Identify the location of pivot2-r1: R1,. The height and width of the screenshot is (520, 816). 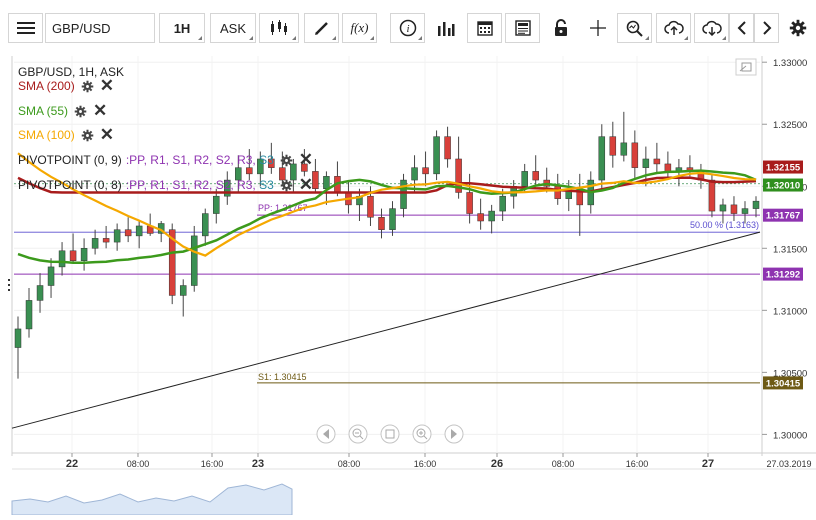
(159, 185).